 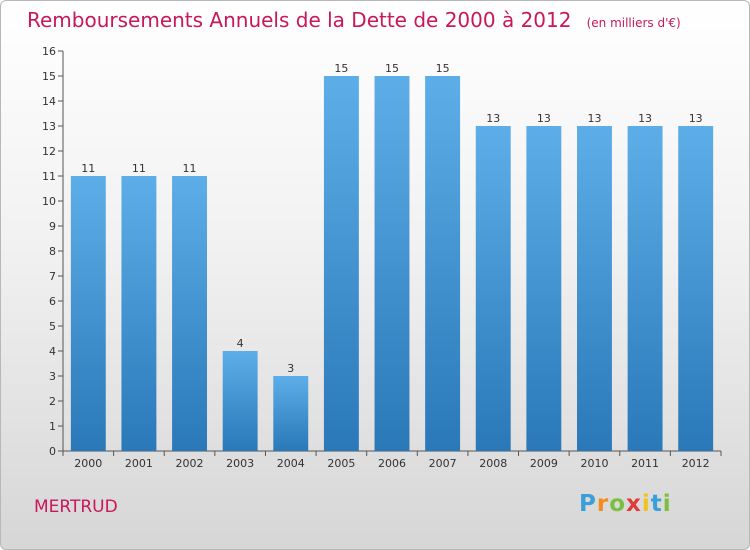 What do you see at coordinates (49, 201) in the screenshot?
I see `y-tick-label: 10` at bounding box center [49, 201].